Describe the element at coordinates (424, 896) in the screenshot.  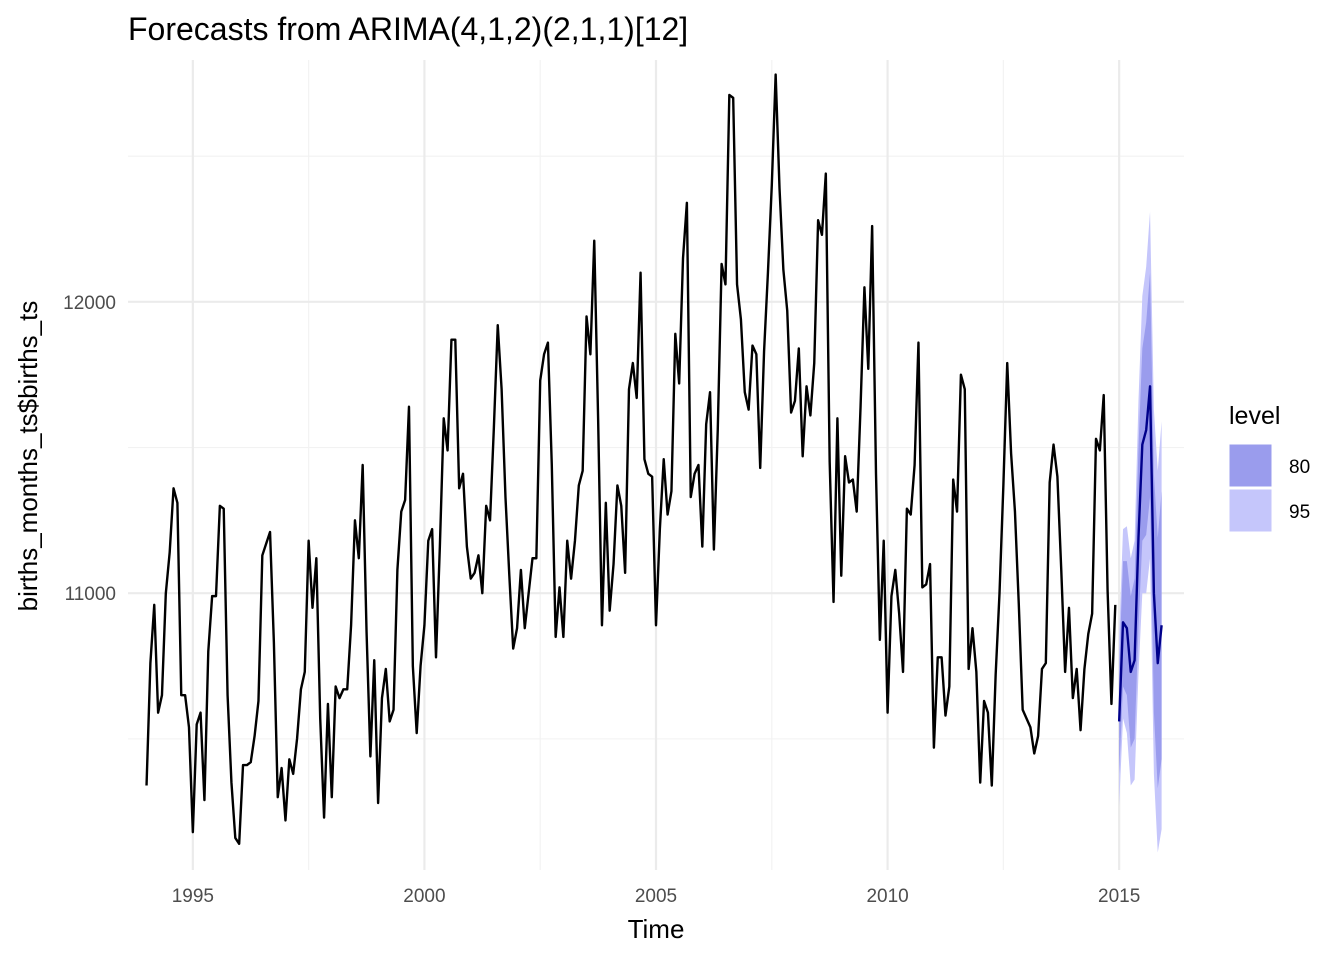
I see `x-tick-label: 2000` at that location.